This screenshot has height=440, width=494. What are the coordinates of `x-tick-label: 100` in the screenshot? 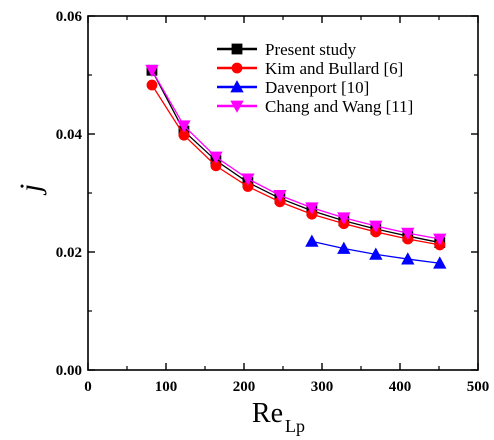 It's located at (166, 387).